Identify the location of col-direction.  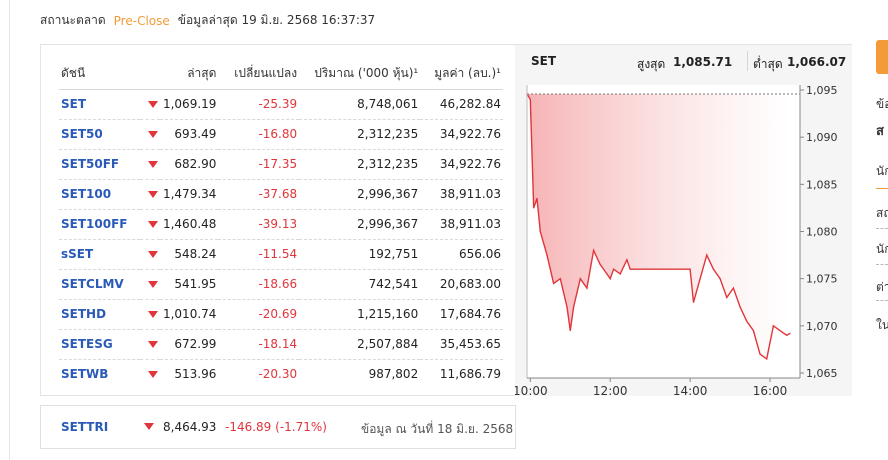
(149, 74).